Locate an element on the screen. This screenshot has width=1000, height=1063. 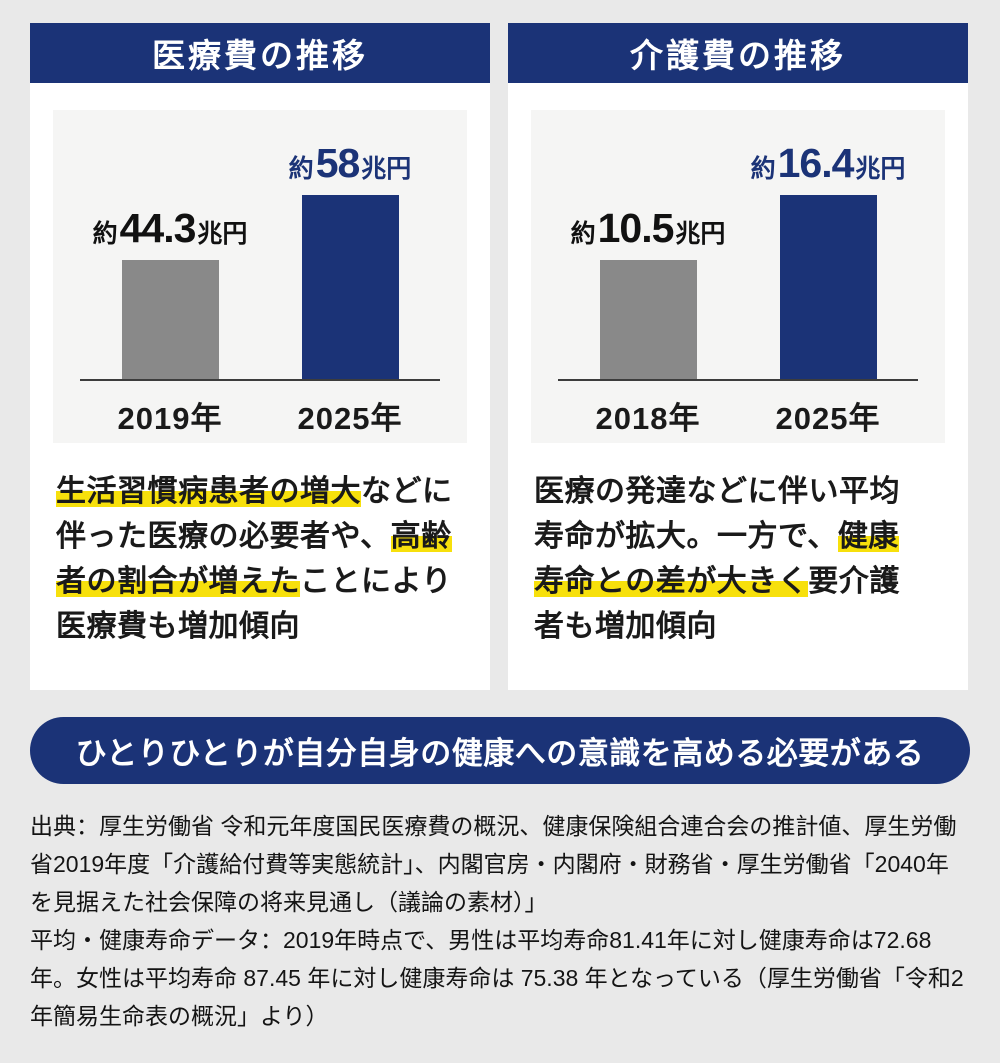
highlighted-text: 健康 is located at coordinates (868, 536).